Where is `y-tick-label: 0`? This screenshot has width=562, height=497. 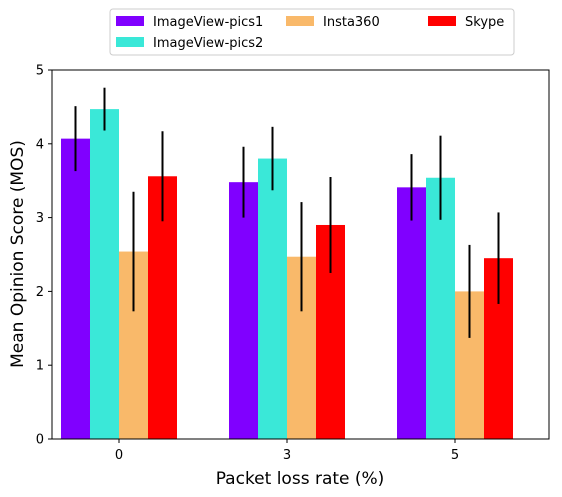
y-tick-label: 0 is located at coordinates (40, 440).